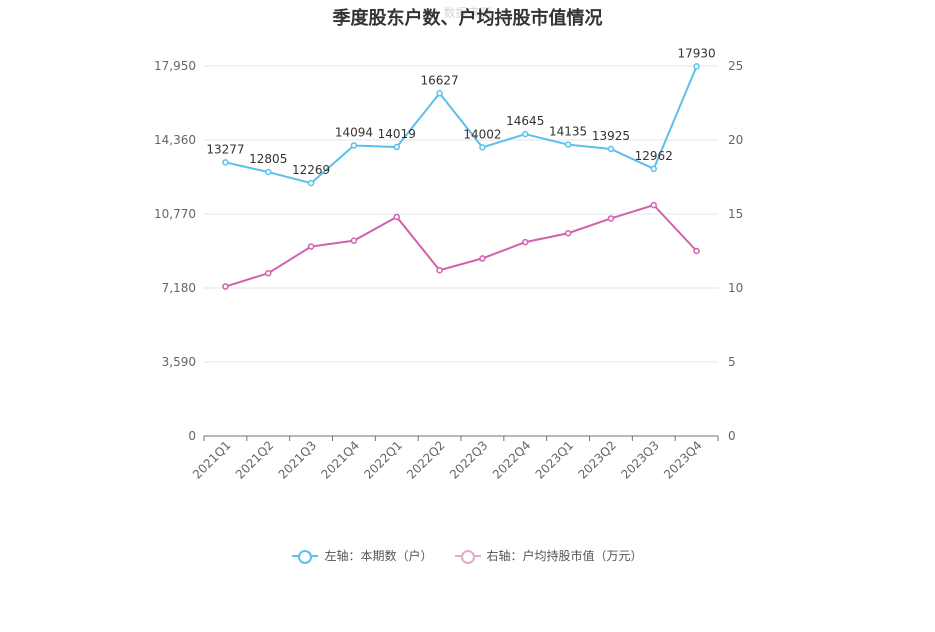 The height and width of the screenshot is (632, 935). I want to click on data-label: 14002, so click(482, 134).